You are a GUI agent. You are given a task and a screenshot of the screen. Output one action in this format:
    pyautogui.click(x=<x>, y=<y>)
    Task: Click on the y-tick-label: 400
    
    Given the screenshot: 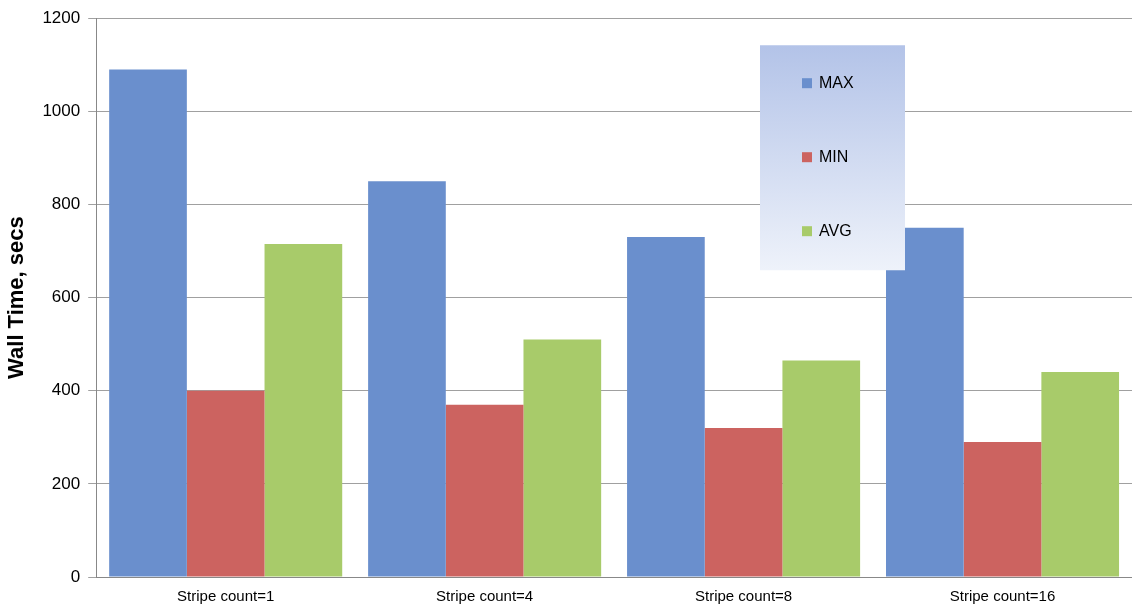 What is the action you would take?
    pyautogui.click(x=66, y=390)
    